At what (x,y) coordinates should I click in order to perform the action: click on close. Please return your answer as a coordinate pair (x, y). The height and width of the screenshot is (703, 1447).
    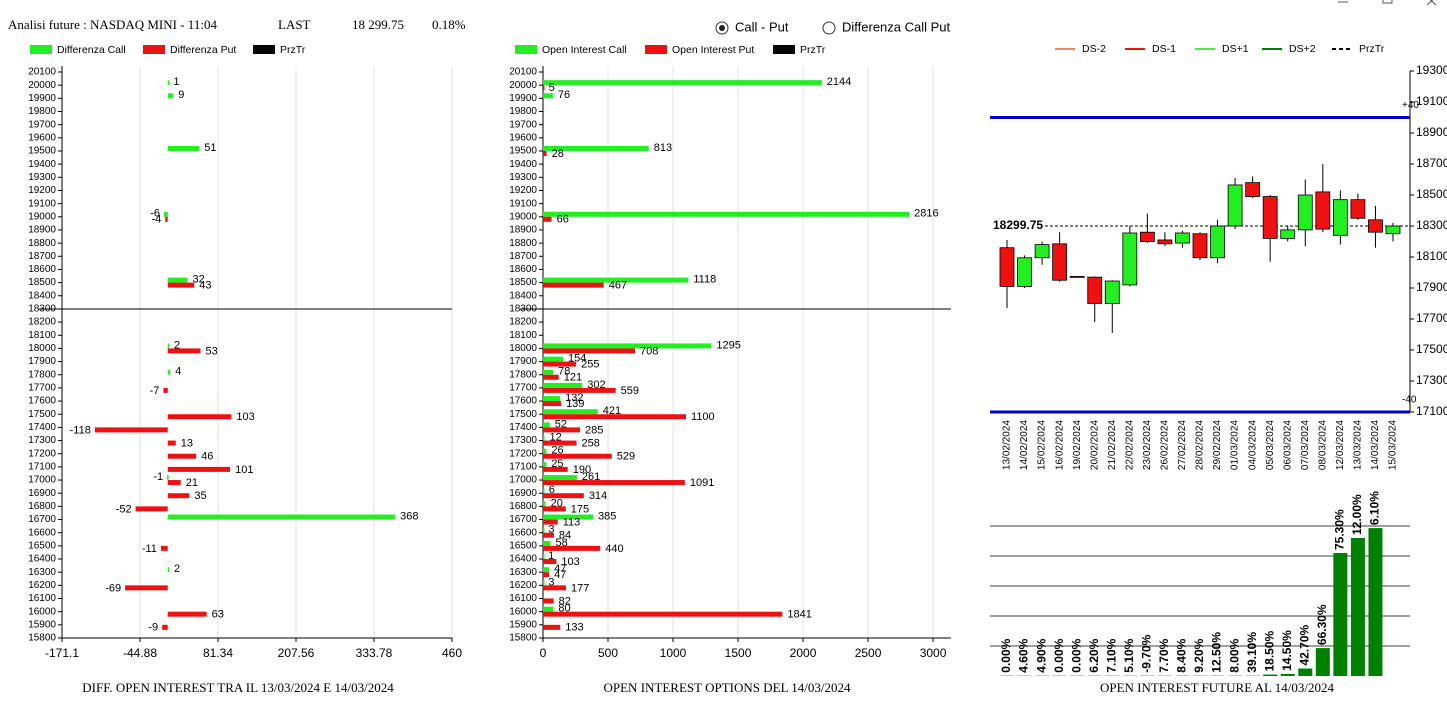
    Looking at the image, I should click on (1431, 3).